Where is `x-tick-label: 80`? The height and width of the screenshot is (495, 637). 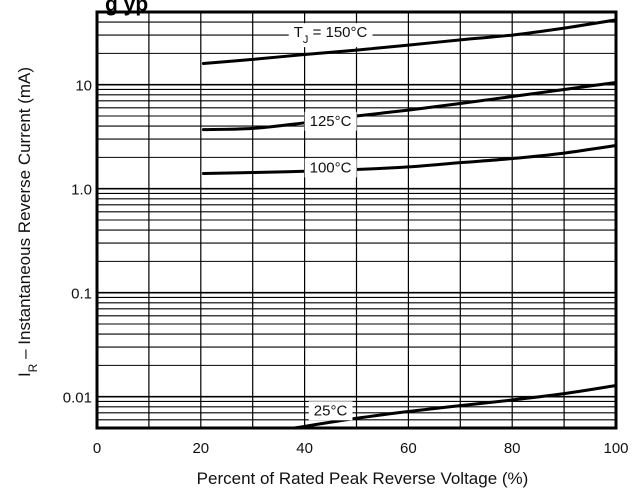
x-tick-label: 80 is located at coordinates (512, 448).